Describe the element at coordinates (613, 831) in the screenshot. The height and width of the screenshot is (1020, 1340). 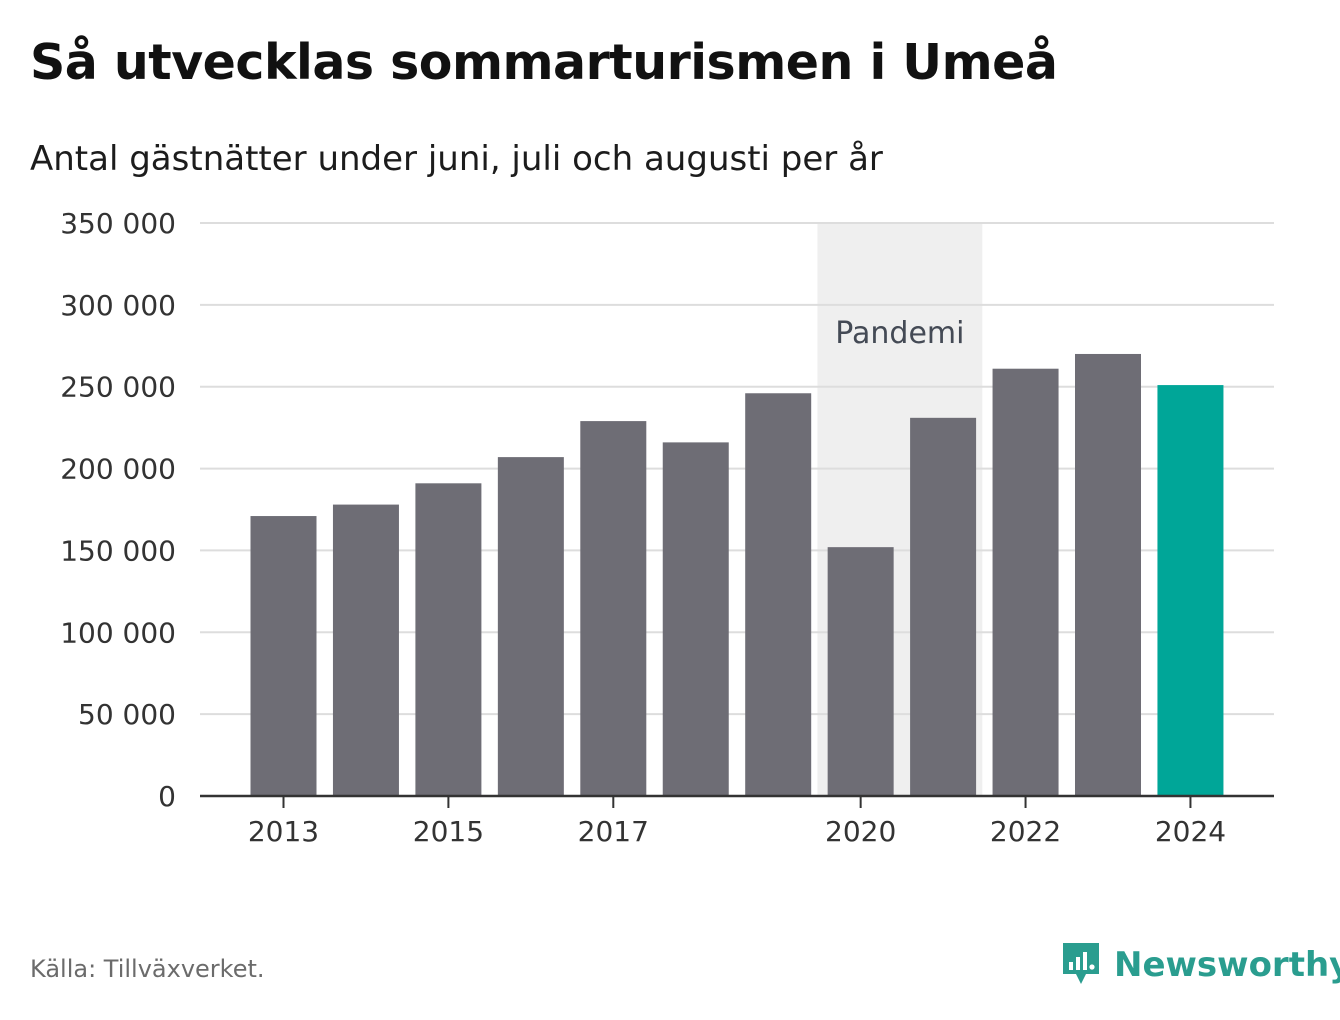
I see `x-tick-label: 2017` at that location.